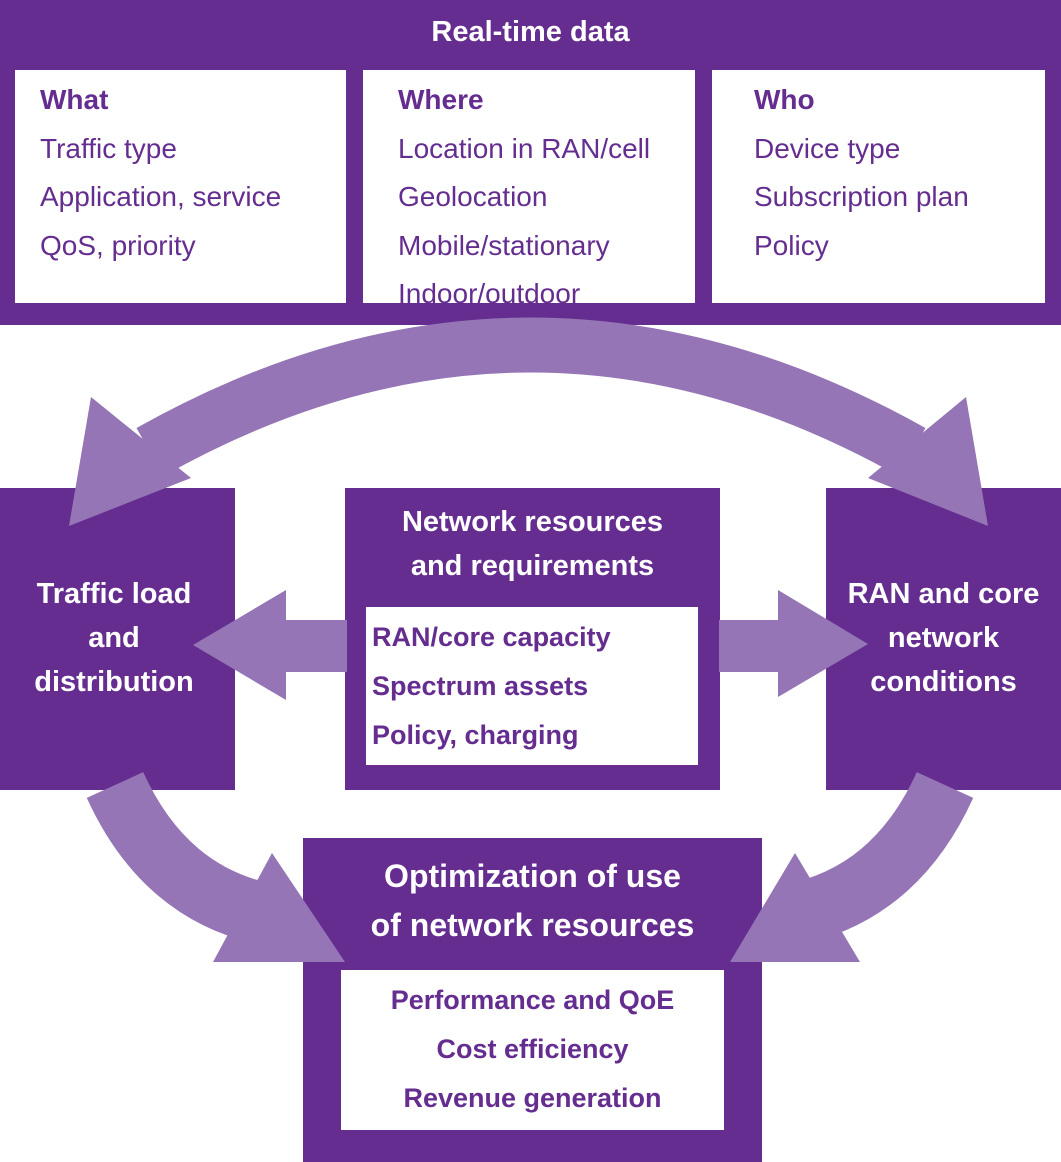 The width and height of the screenshot is (1061, 1162). I want to click on list-item: Cost efficiency, so click(532, 1049).